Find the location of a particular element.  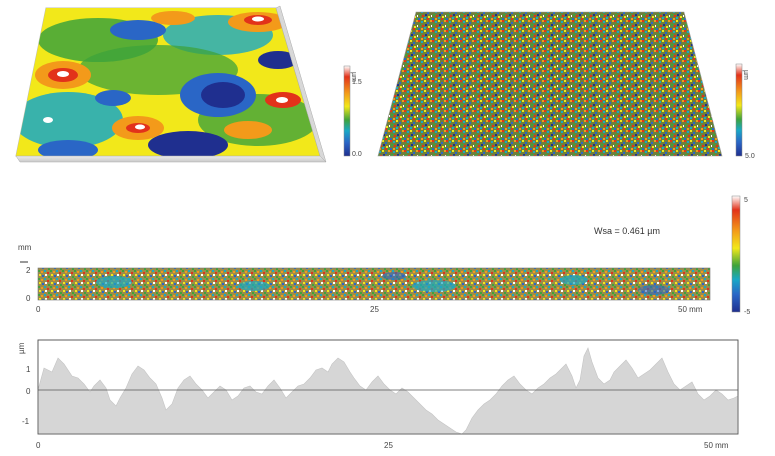

surface-3d-left-graphic is located at coordinates (171, 84).